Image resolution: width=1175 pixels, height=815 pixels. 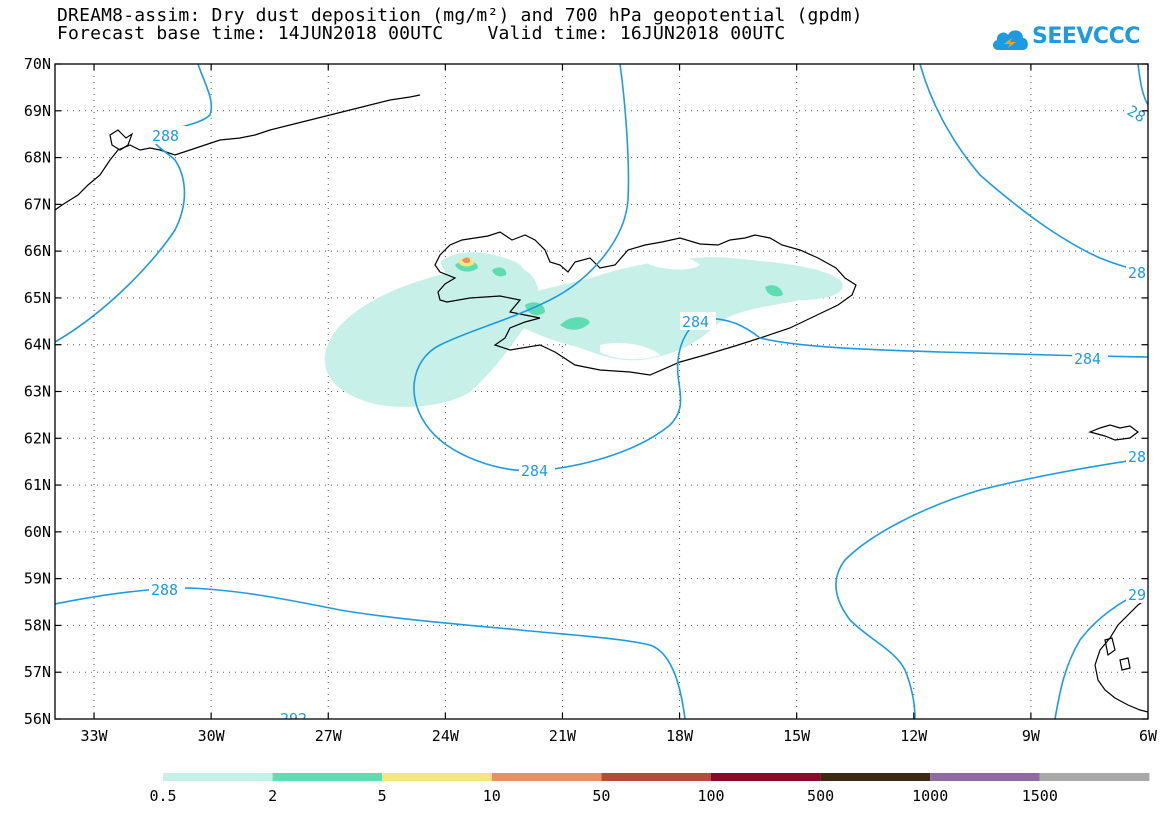 I want to click on contour-28x-northeast-edge, so click(x=1142, y=85).